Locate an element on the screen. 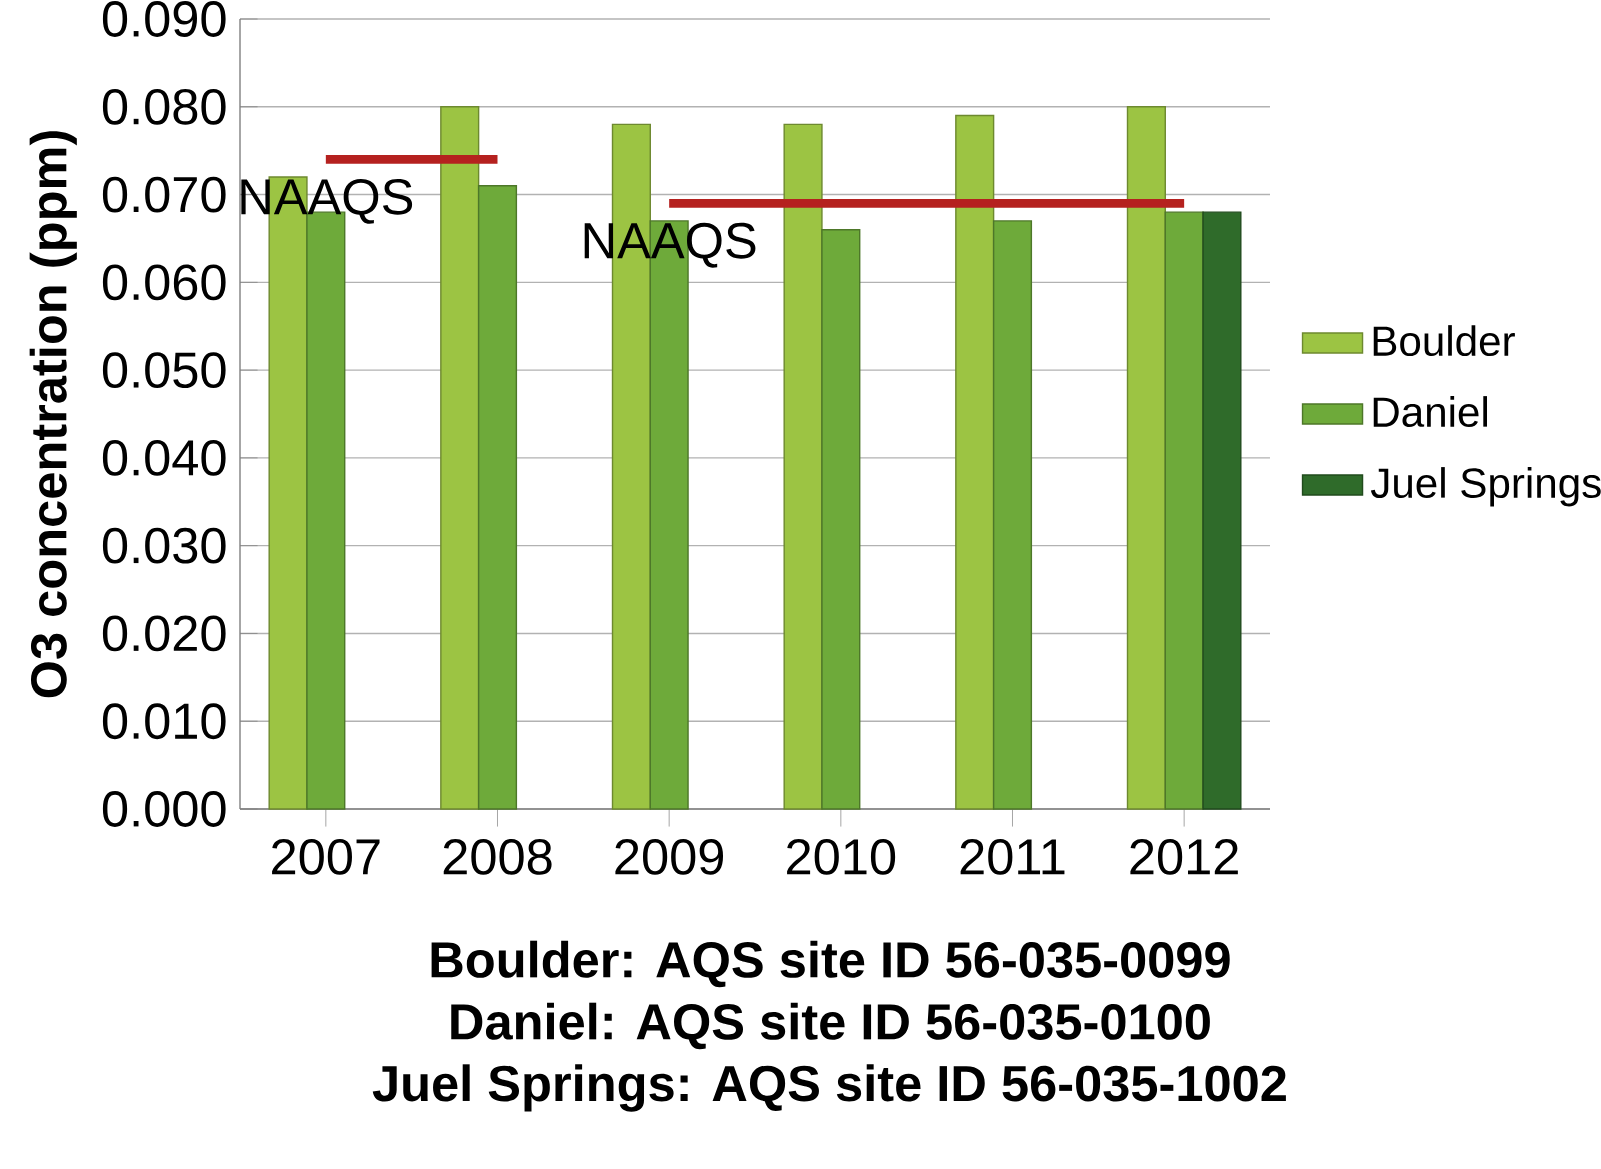 The height and width of the screenshot is (1169, 1601). y-tick-label: 0.020 is located at coordinates (164, 633).